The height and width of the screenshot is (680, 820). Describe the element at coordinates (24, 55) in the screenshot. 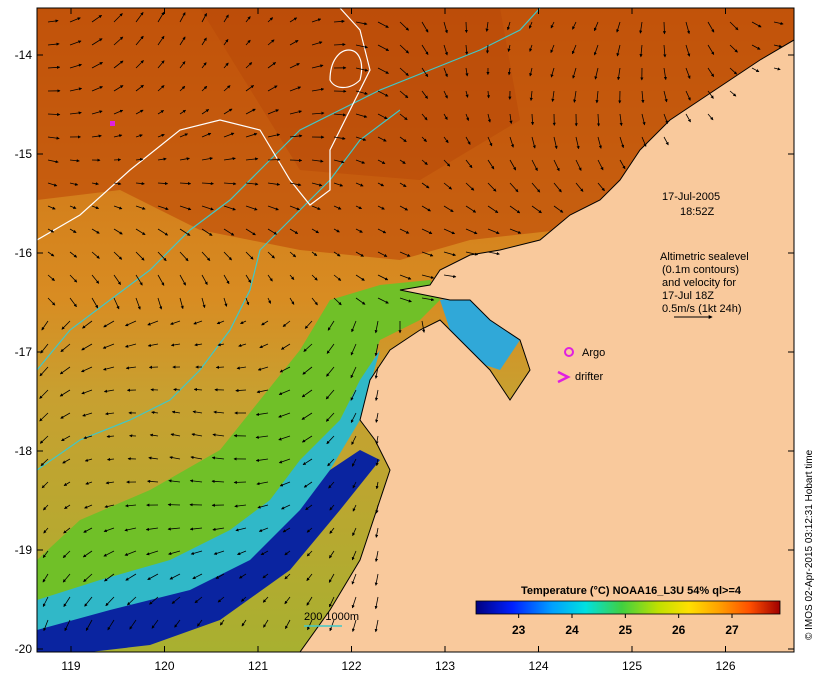

I see `lat-label: -14` at that location.